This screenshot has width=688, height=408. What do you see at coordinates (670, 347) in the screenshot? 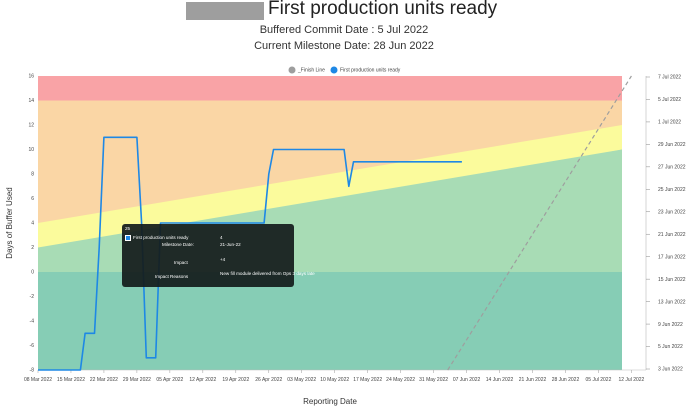
I see `right-tick-label: 5 Jun 2022` at bounding box center [670, 347].